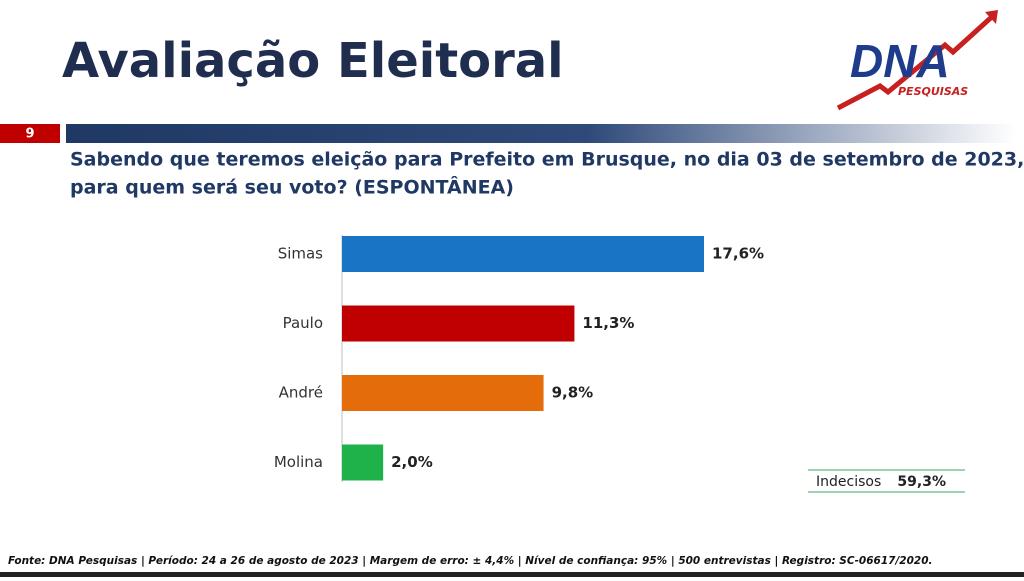 This screenshot has height=581, width=1024. What do you see at coordinates (991, 17) in the screenshot?
I see `logo-arrow-head` at bounding box center [991, 17].